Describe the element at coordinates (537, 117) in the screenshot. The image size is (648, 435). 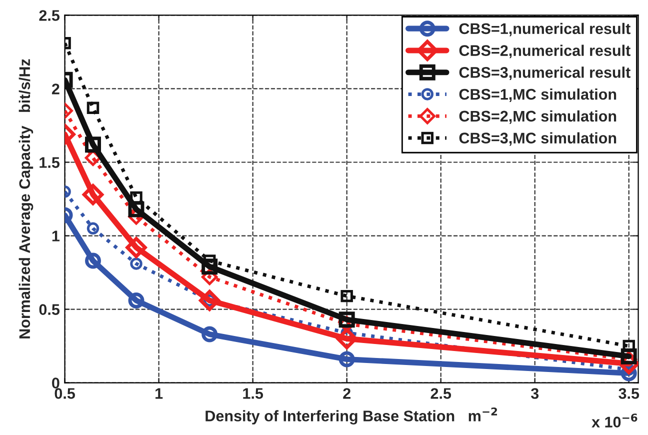
I see `legend-label: CBS=2,MC simulation` at that location.